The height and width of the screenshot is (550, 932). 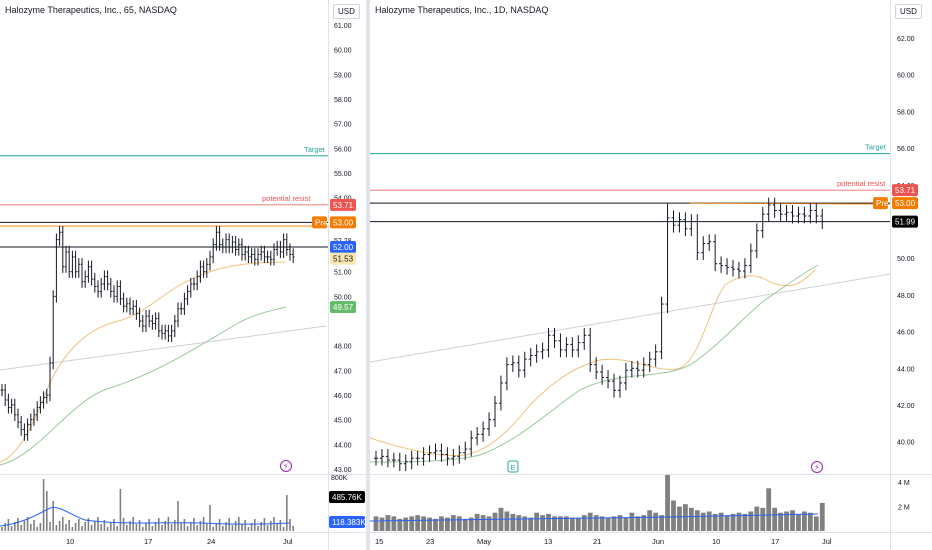 I want to click on left-y-tick: 58.00, so click(x=343, y=100).